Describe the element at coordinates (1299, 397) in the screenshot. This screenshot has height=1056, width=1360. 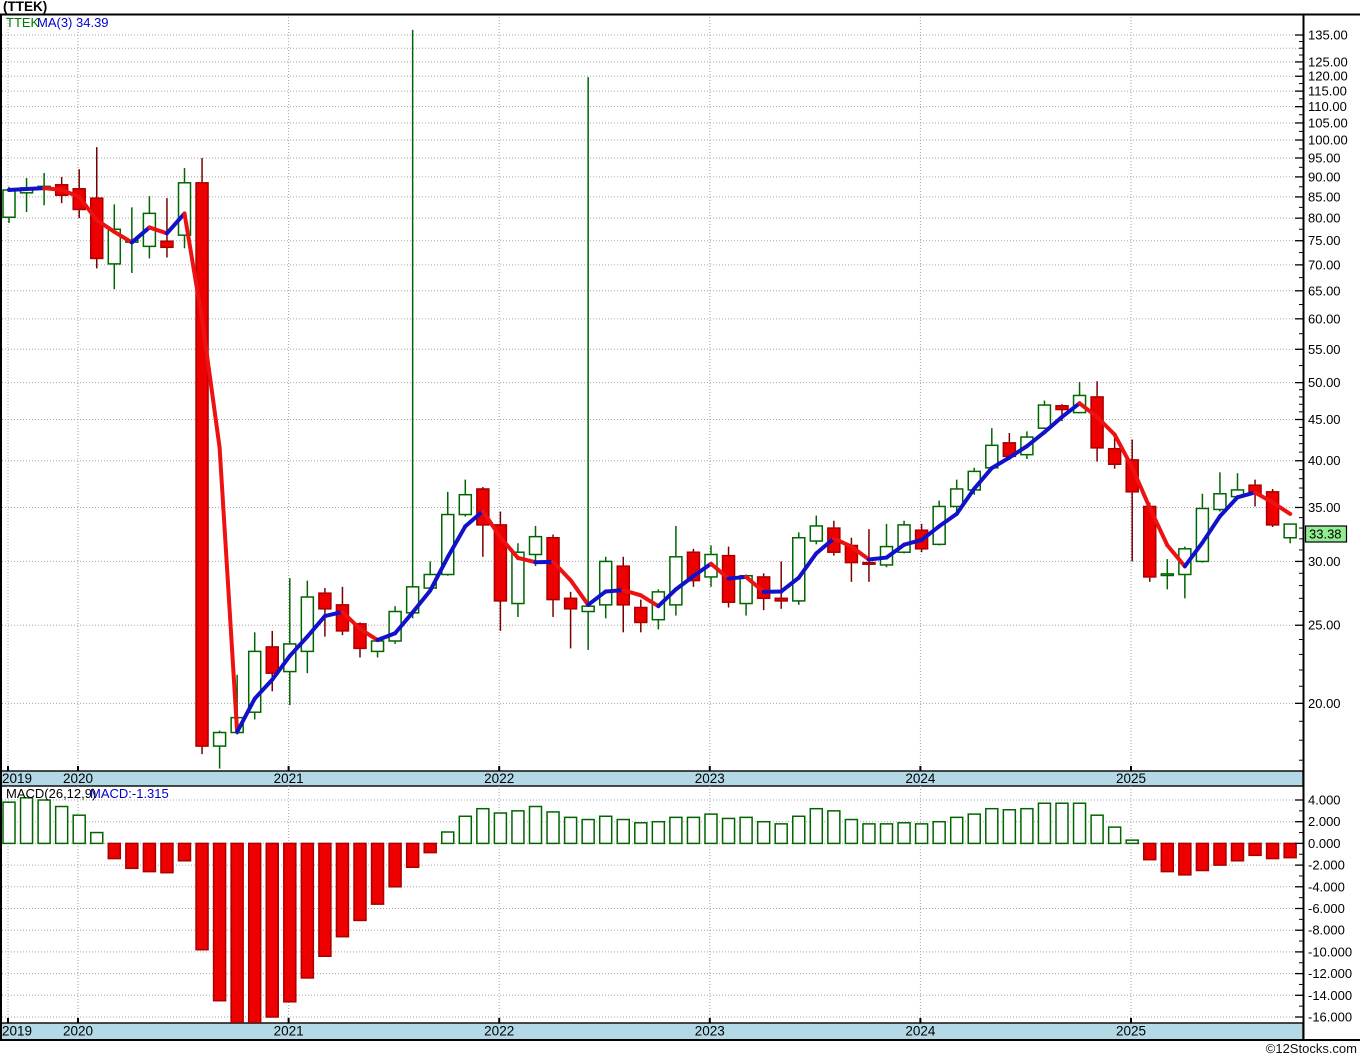
I see `price-axis-ticks` at that location.